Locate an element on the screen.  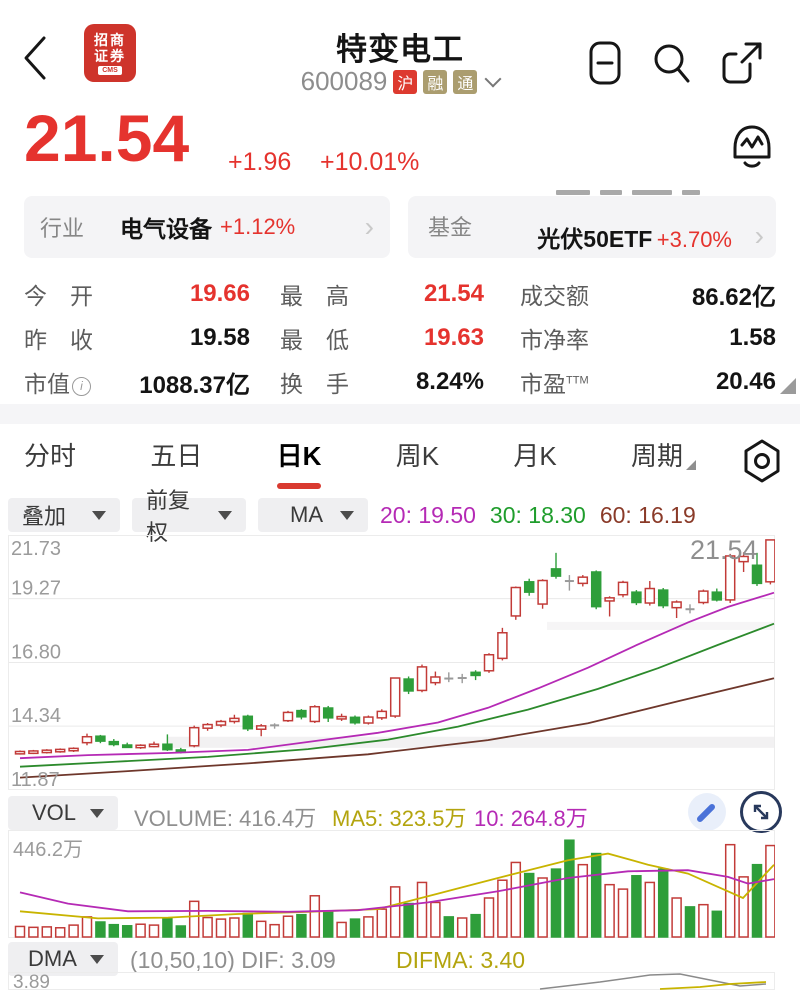
ma-values-row: 20: 19.50 30: 18.30 60: 16.19 is located at coordinates (538, 515).